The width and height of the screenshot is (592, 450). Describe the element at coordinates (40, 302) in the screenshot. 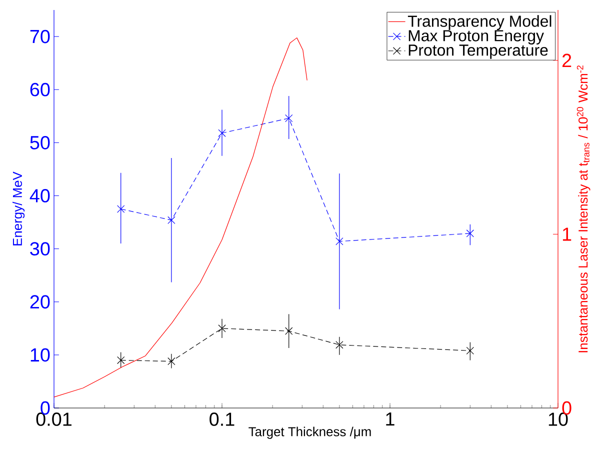

I see `y-tick-label: 20` at that location.